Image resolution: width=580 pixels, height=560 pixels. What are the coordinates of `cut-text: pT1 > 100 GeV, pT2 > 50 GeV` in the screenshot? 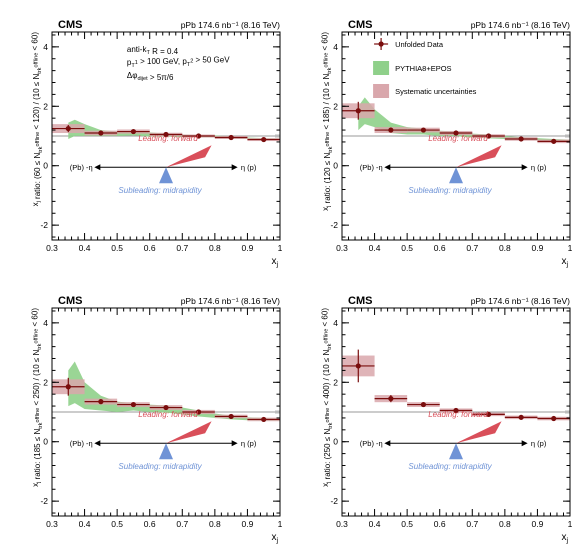 It's located at (178, 62).